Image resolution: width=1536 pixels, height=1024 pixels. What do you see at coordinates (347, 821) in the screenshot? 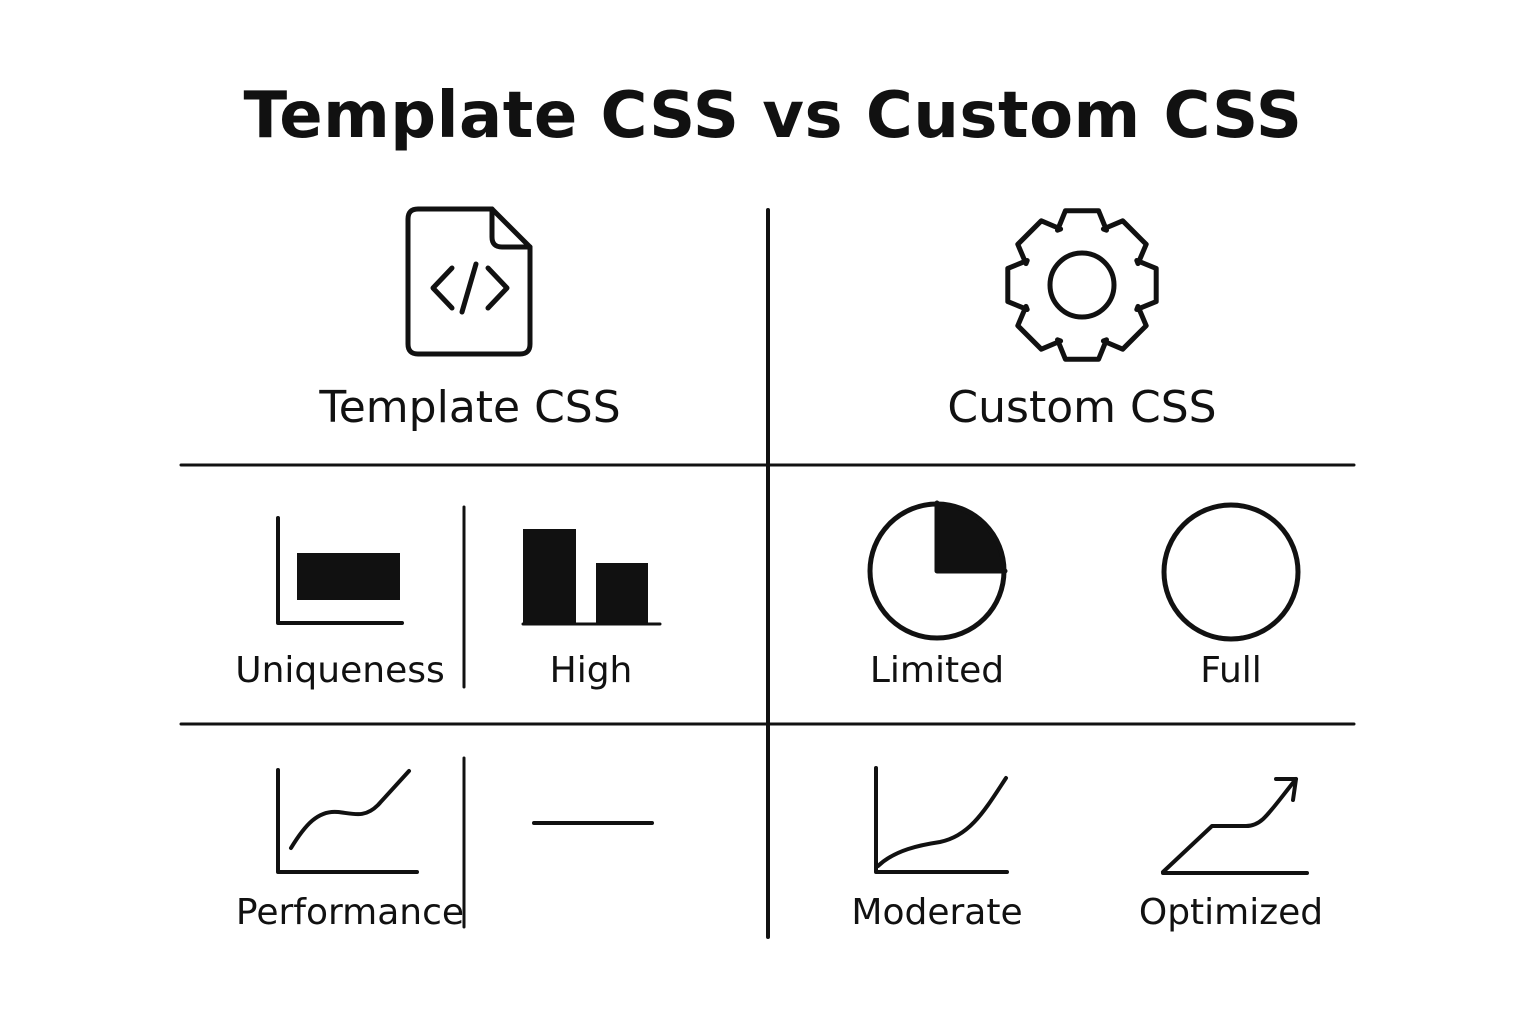
I see `line-chart-icon` at bounding box center [347, 821].